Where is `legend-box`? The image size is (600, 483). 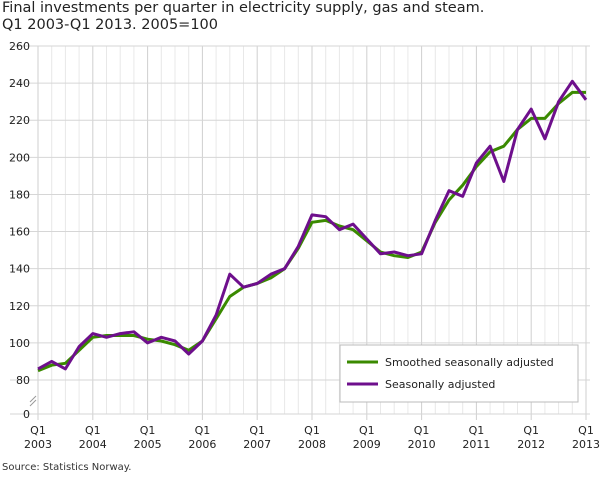 legend-box is located at coordinates (459, 373).